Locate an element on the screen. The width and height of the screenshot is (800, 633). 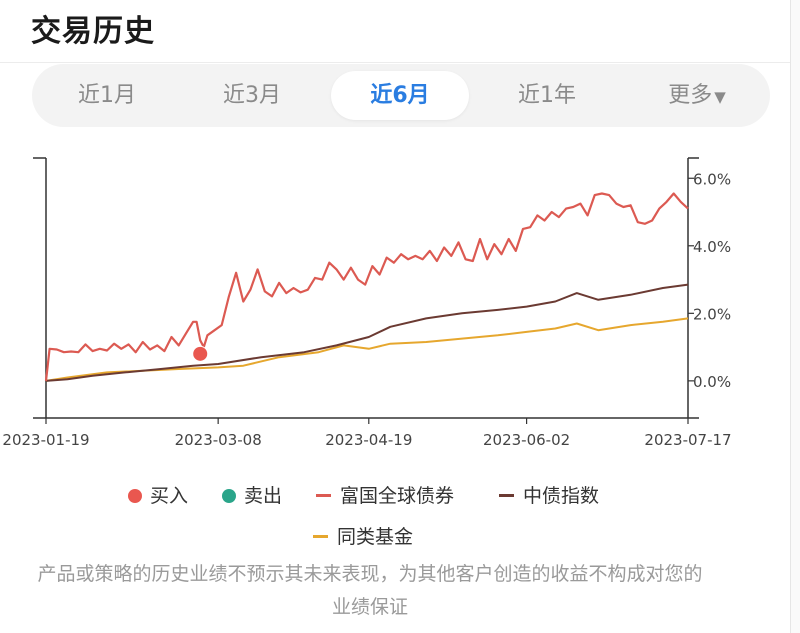
buy-marker is located at coordinates (200, 353).